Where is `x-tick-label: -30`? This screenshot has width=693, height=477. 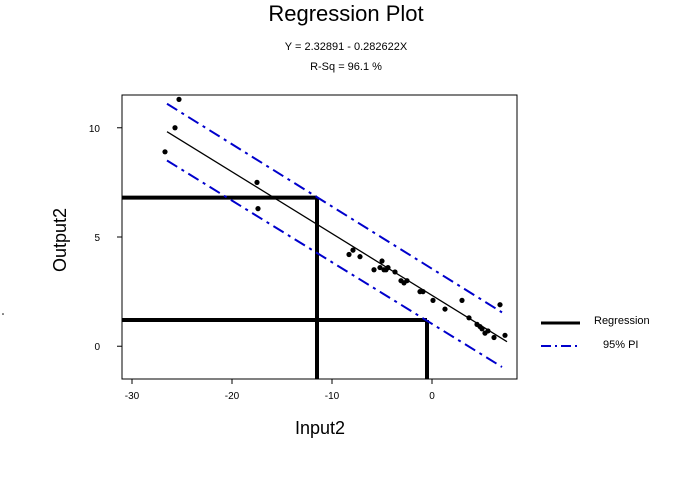
x-tick-label: -30 is located at coordinates (132, 396).